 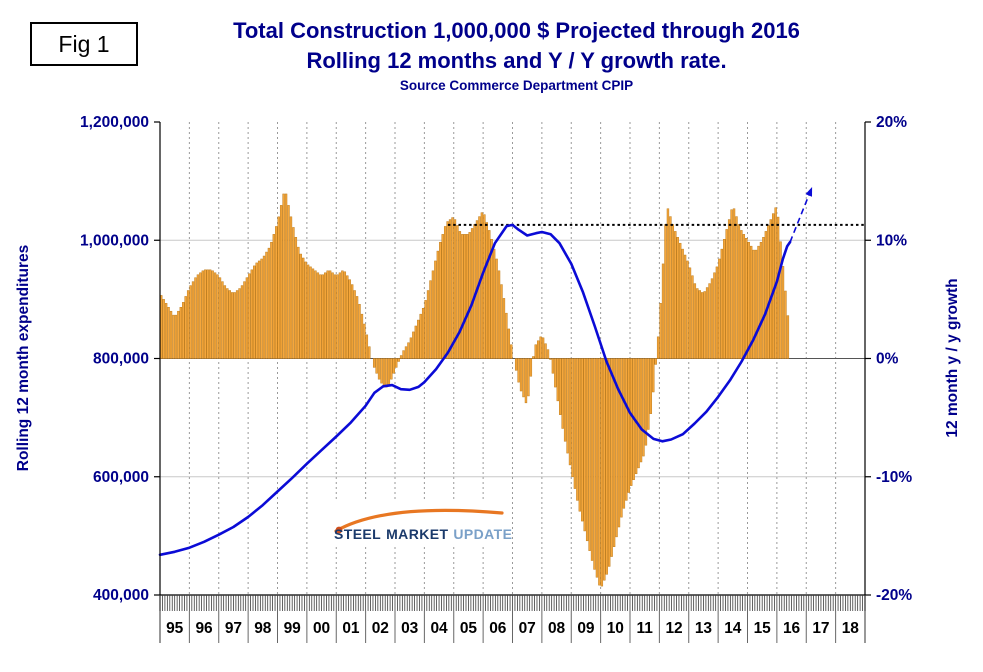 I want to click on svg-text: 16, so click(x=792, y=628).